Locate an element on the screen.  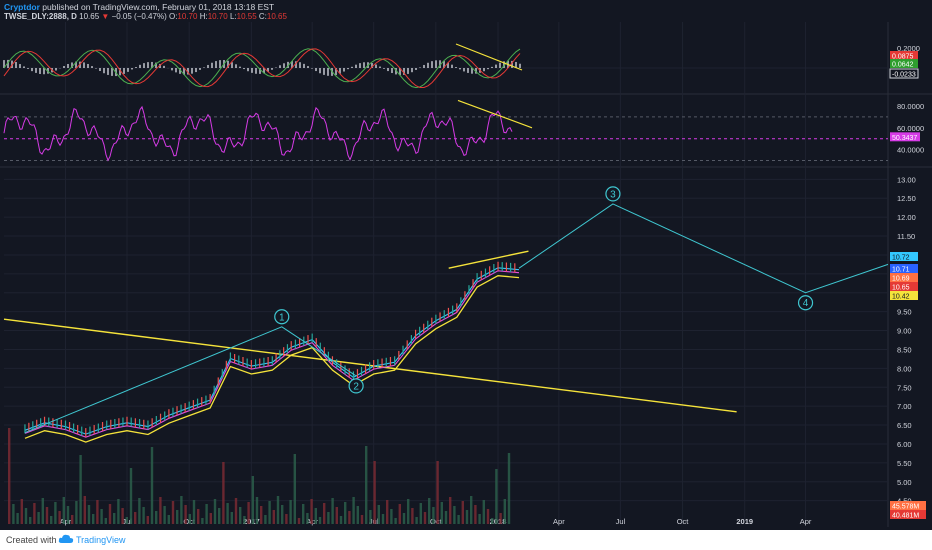
close-label: C: is located at coordinates (262, 16).